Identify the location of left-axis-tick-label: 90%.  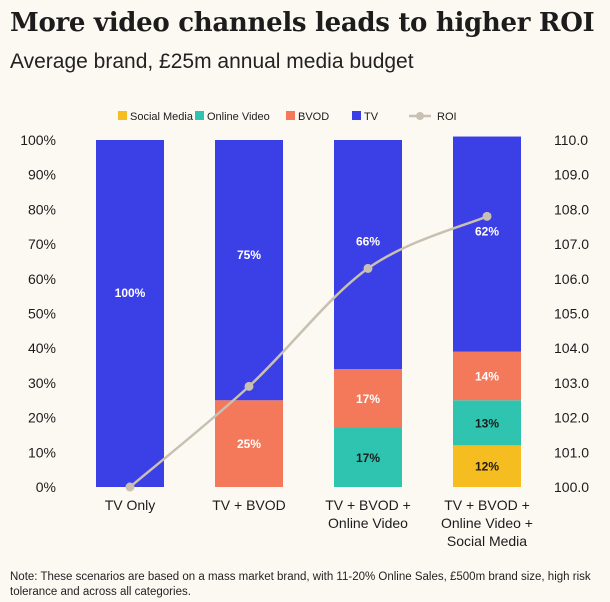
(42, 175).